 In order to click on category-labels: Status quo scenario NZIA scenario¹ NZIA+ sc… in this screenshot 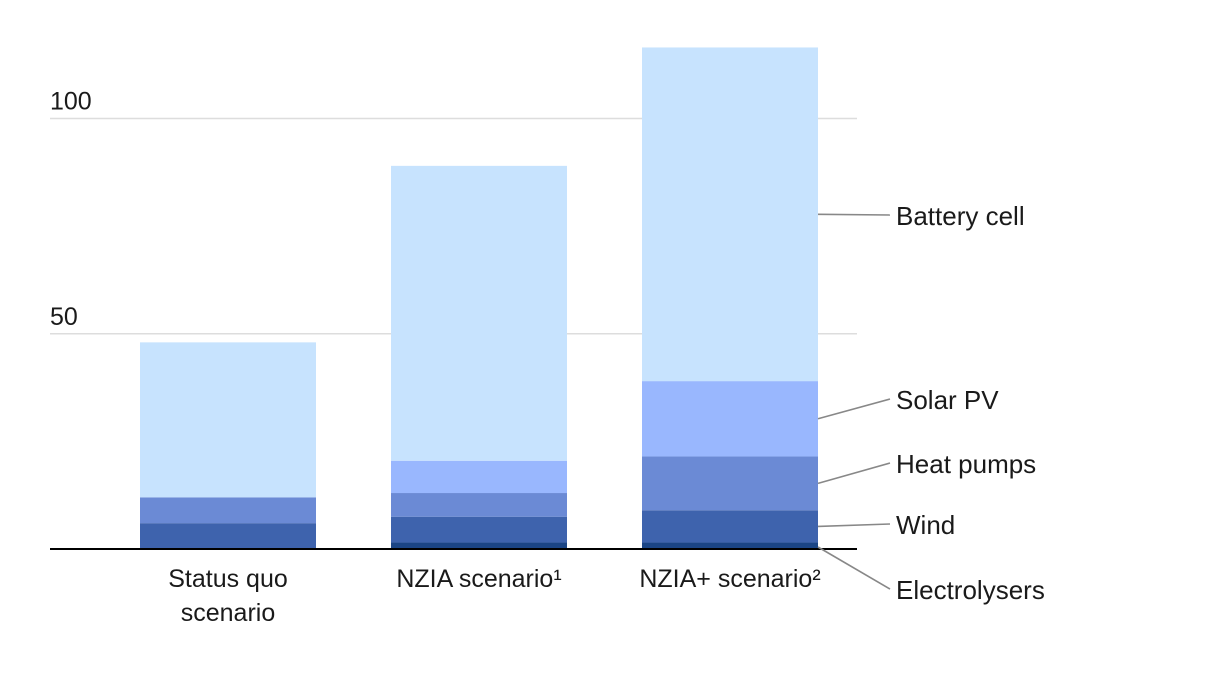, I will do `click(494, 596)`.